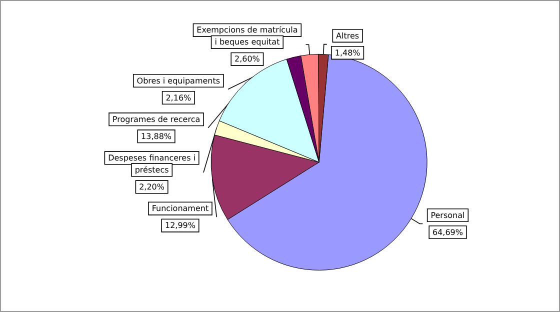 Image resolution: width=560 pixels, height=312 pixels. Describe the element at coordinates (247, 59) in the screenshot. I see `data-label: 2,60%` at that location.